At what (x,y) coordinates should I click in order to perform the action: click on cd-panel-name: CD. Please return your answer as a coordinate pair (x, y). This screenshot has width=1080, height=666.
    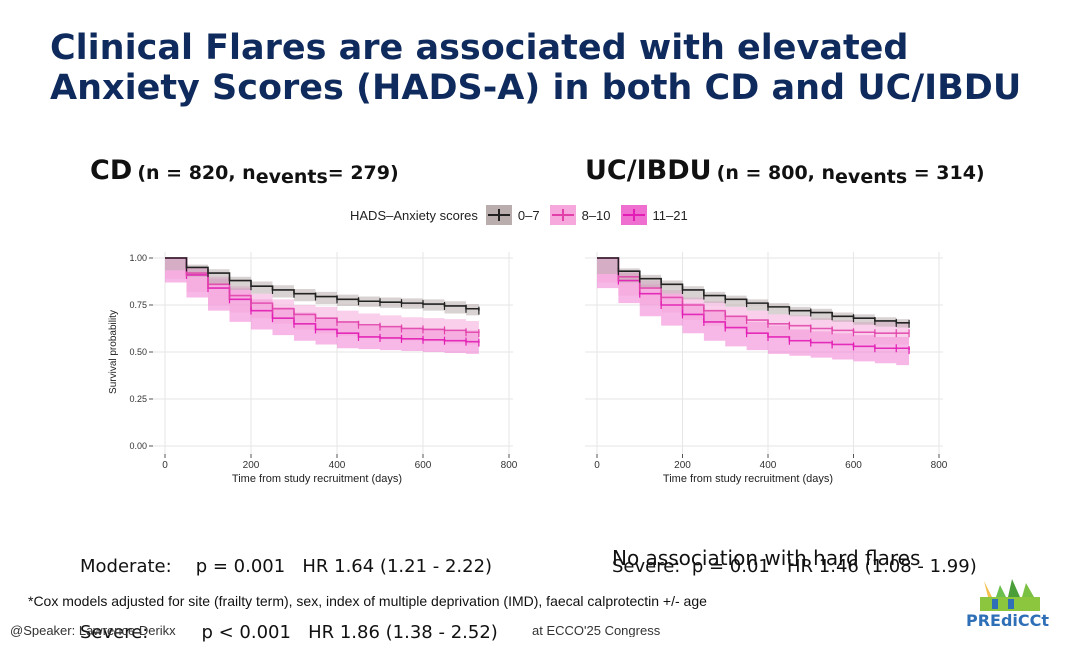
    Looking at the image, I should click on (111, 170).